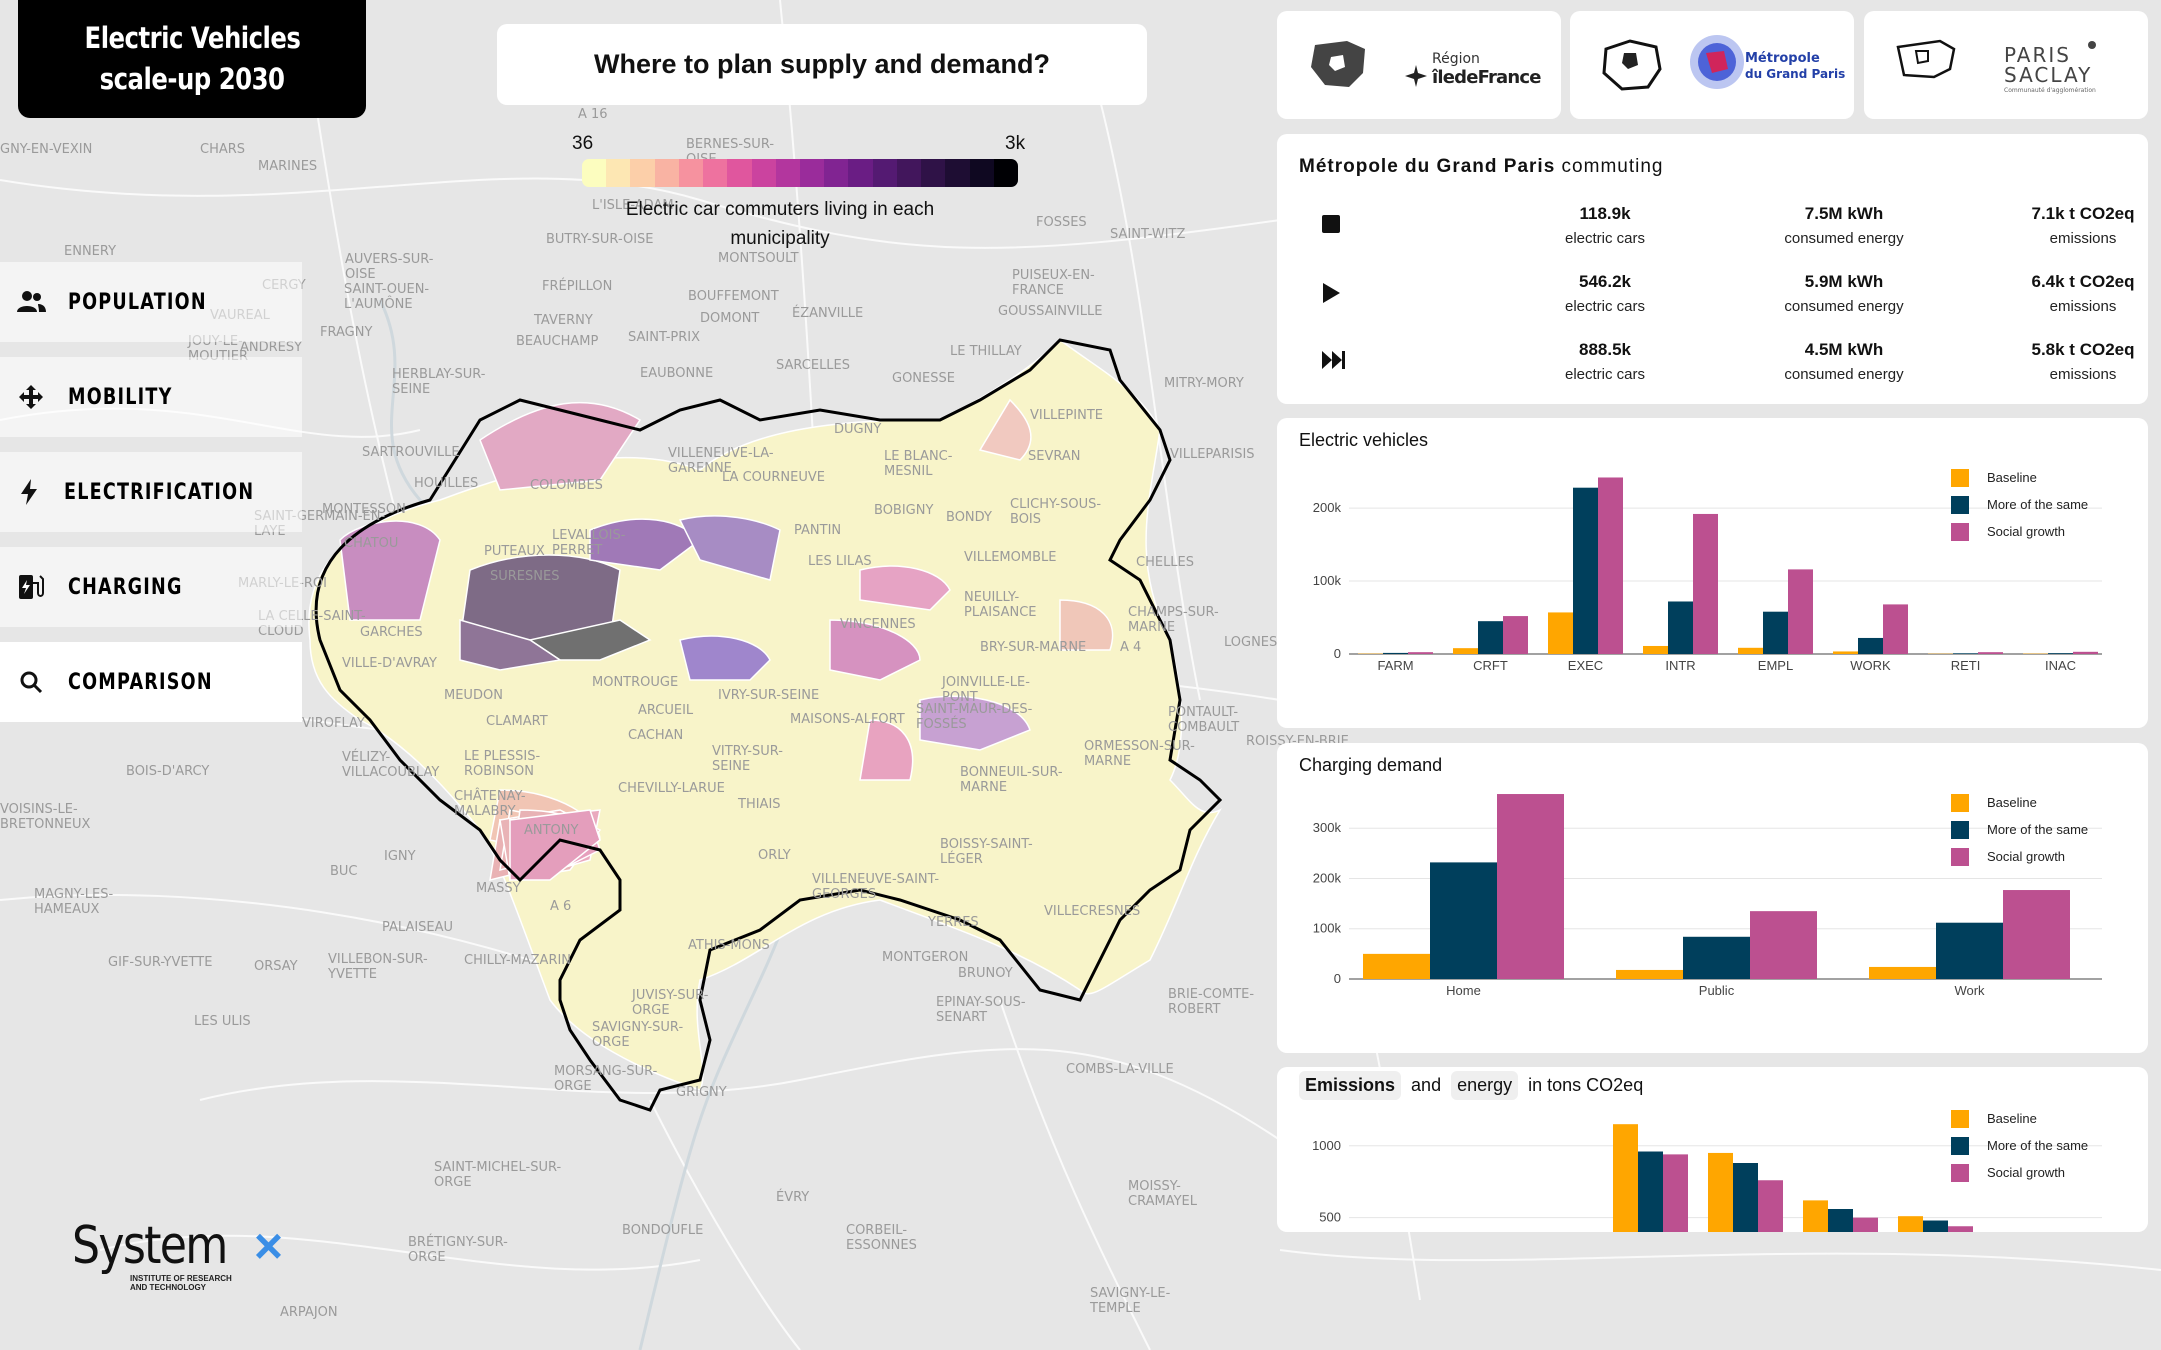  What do you see at coordinates (159, 492) in the screenshot?
I see `nav-label-electrification: ELECTRIFICATION` at bounding box center [159, 492].